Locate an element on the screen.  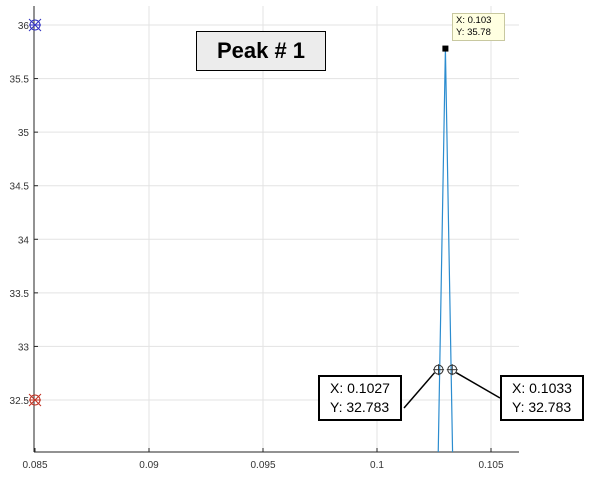
annotation-left: X: 0.1027 Y: 32.783 is located at coordinates (360, 398).